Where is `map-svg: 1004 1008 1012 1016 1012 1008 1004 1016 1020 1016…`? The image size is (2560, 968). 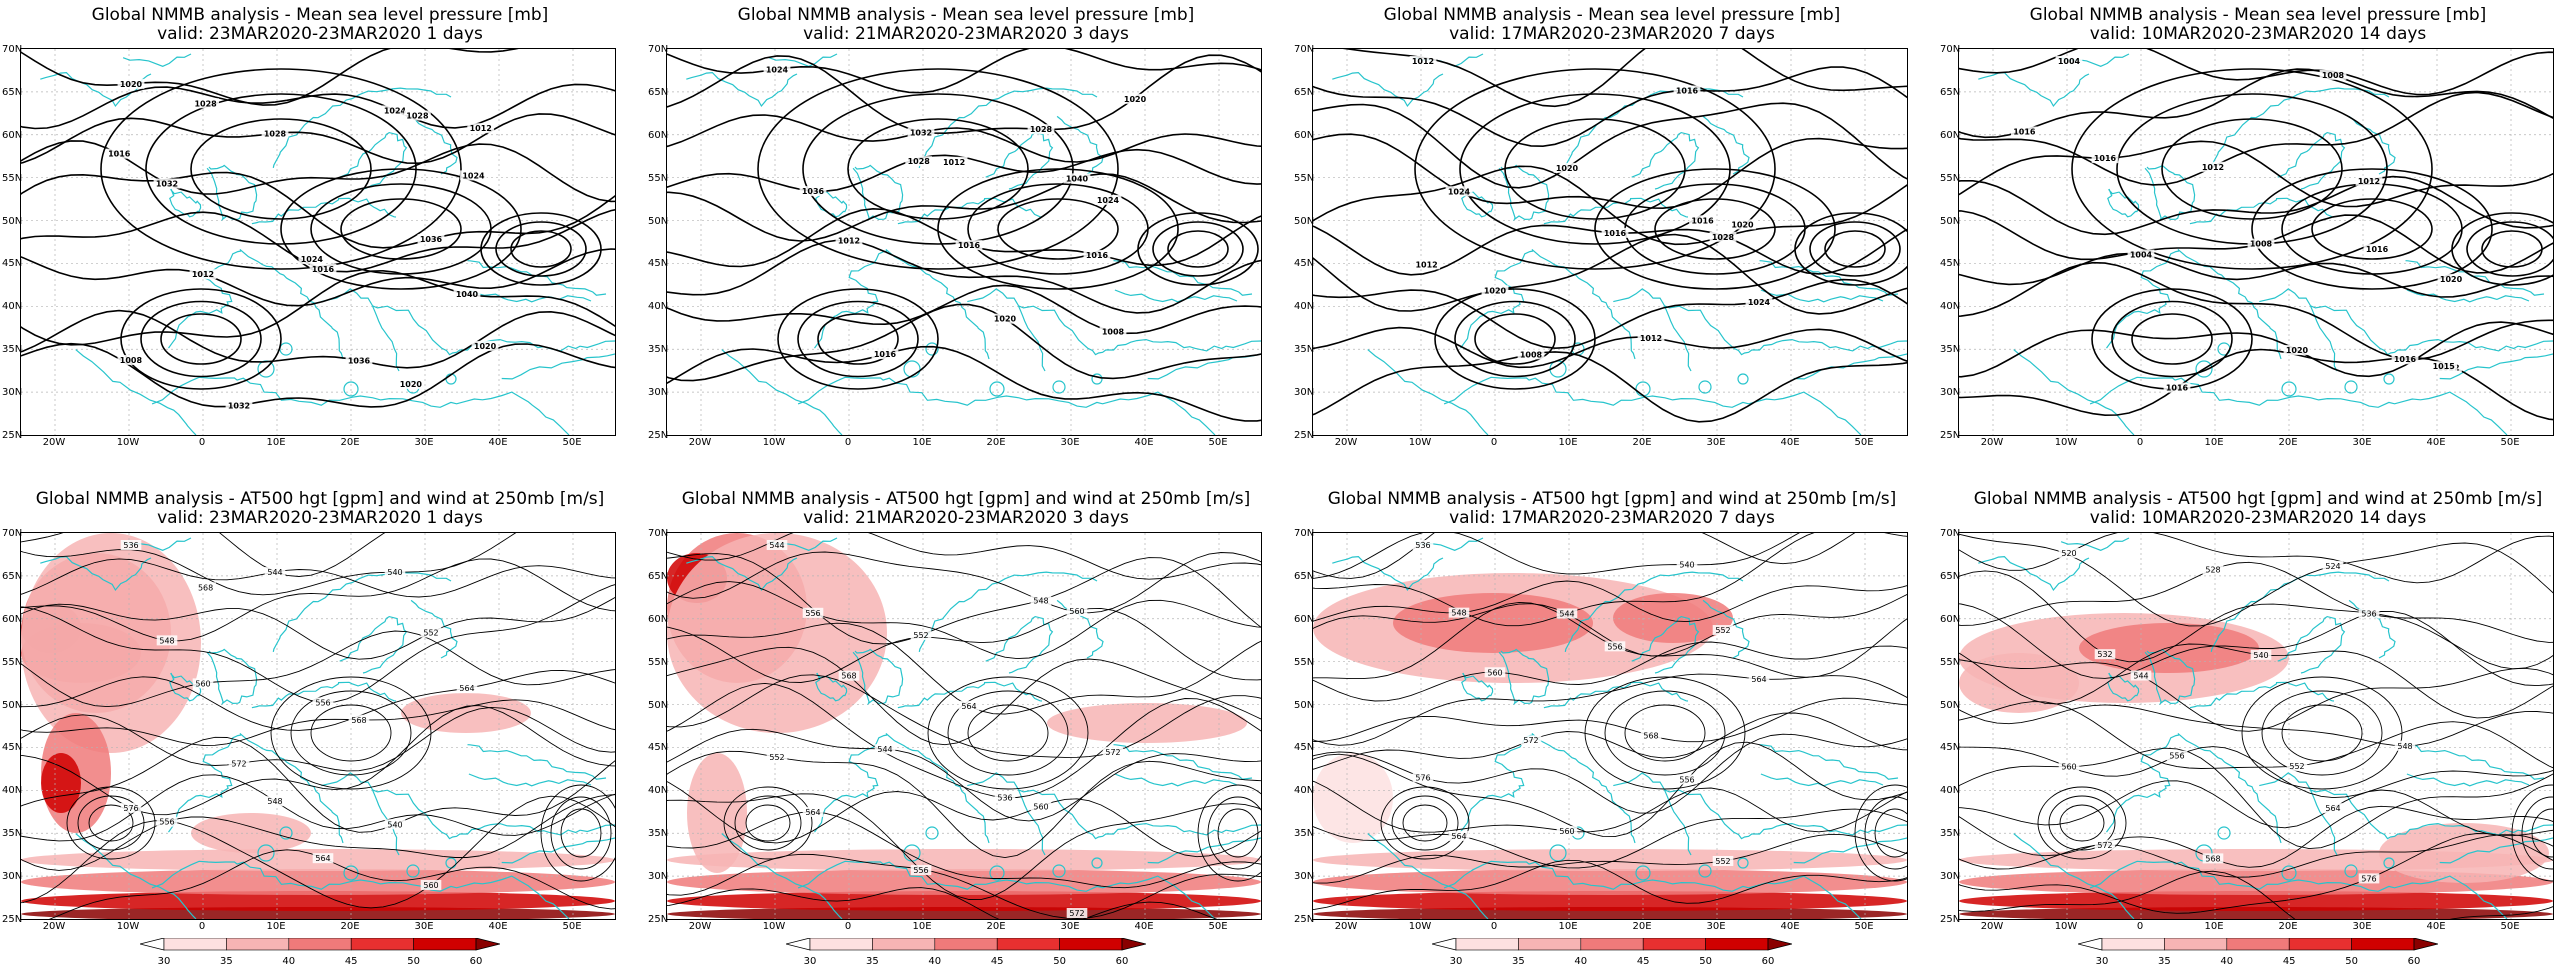 map-svg: 1004 1008 1012 1016 1012 1008 1004 1016 1020 1016… is located at coordinates (2256, 242).